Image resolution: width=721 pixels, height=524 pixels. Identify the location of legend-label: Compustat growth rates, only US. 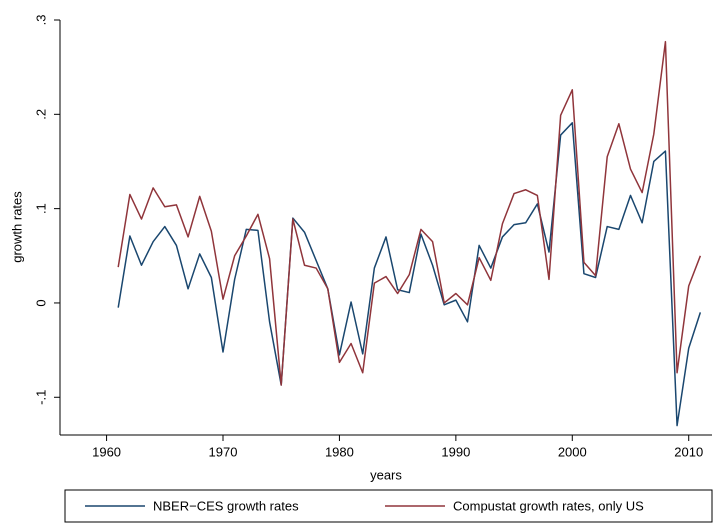
(548, 505).